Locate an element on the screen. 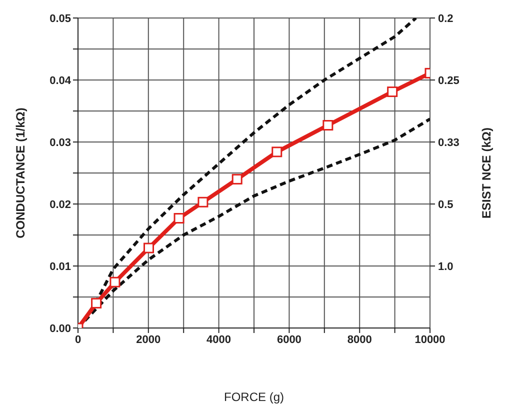 This screenshot has height=414, width=506. y-axis-title: CONDUCTANCE (1/kΩ) is located at coordinates (20, 173).